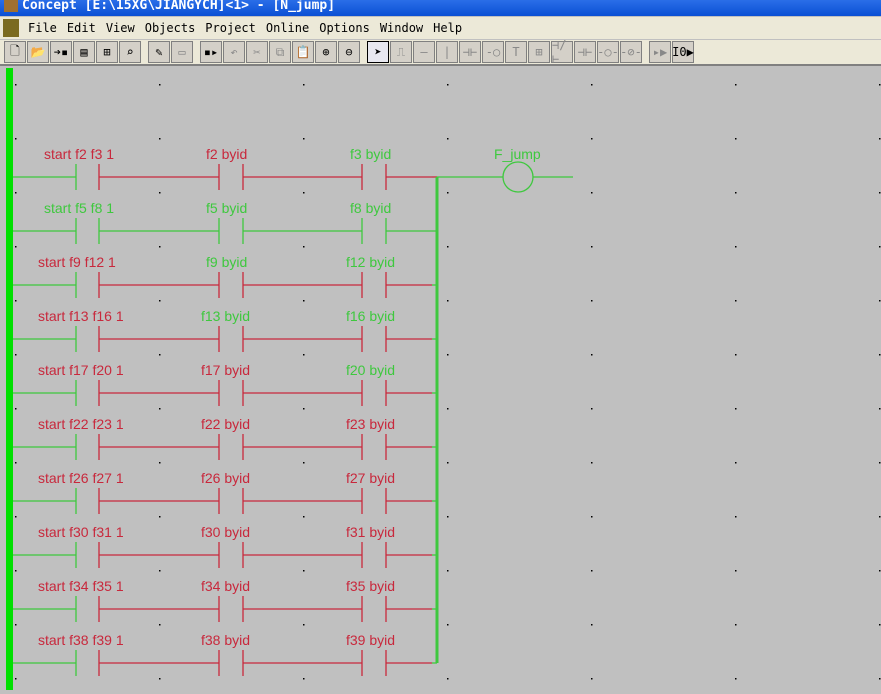 This screenshot has height=694, width=881. What do you see at coordinates (81, 370) in the screenshot?
I see `contact-label: start f17 f20 1` at bounding box center [81, 370].